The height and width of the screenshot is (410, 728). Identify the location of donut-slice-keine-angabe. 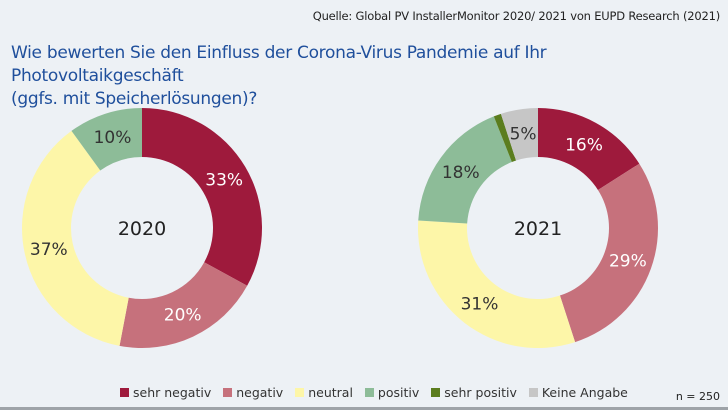
(519, 134).